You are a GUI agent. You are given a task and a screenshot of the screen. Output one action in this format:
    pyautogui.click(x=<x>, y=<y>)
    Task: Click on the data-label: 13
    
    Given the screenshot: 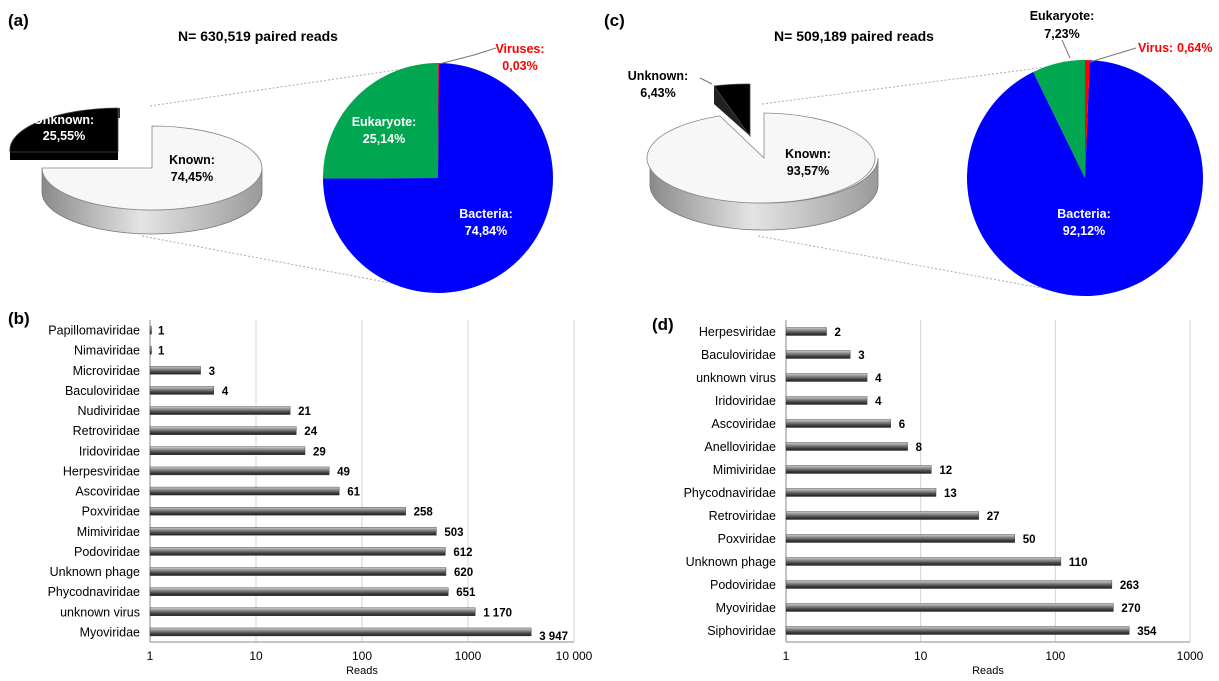 What is the action you would take?
    pyautogui.click(x=950, y=494)
    